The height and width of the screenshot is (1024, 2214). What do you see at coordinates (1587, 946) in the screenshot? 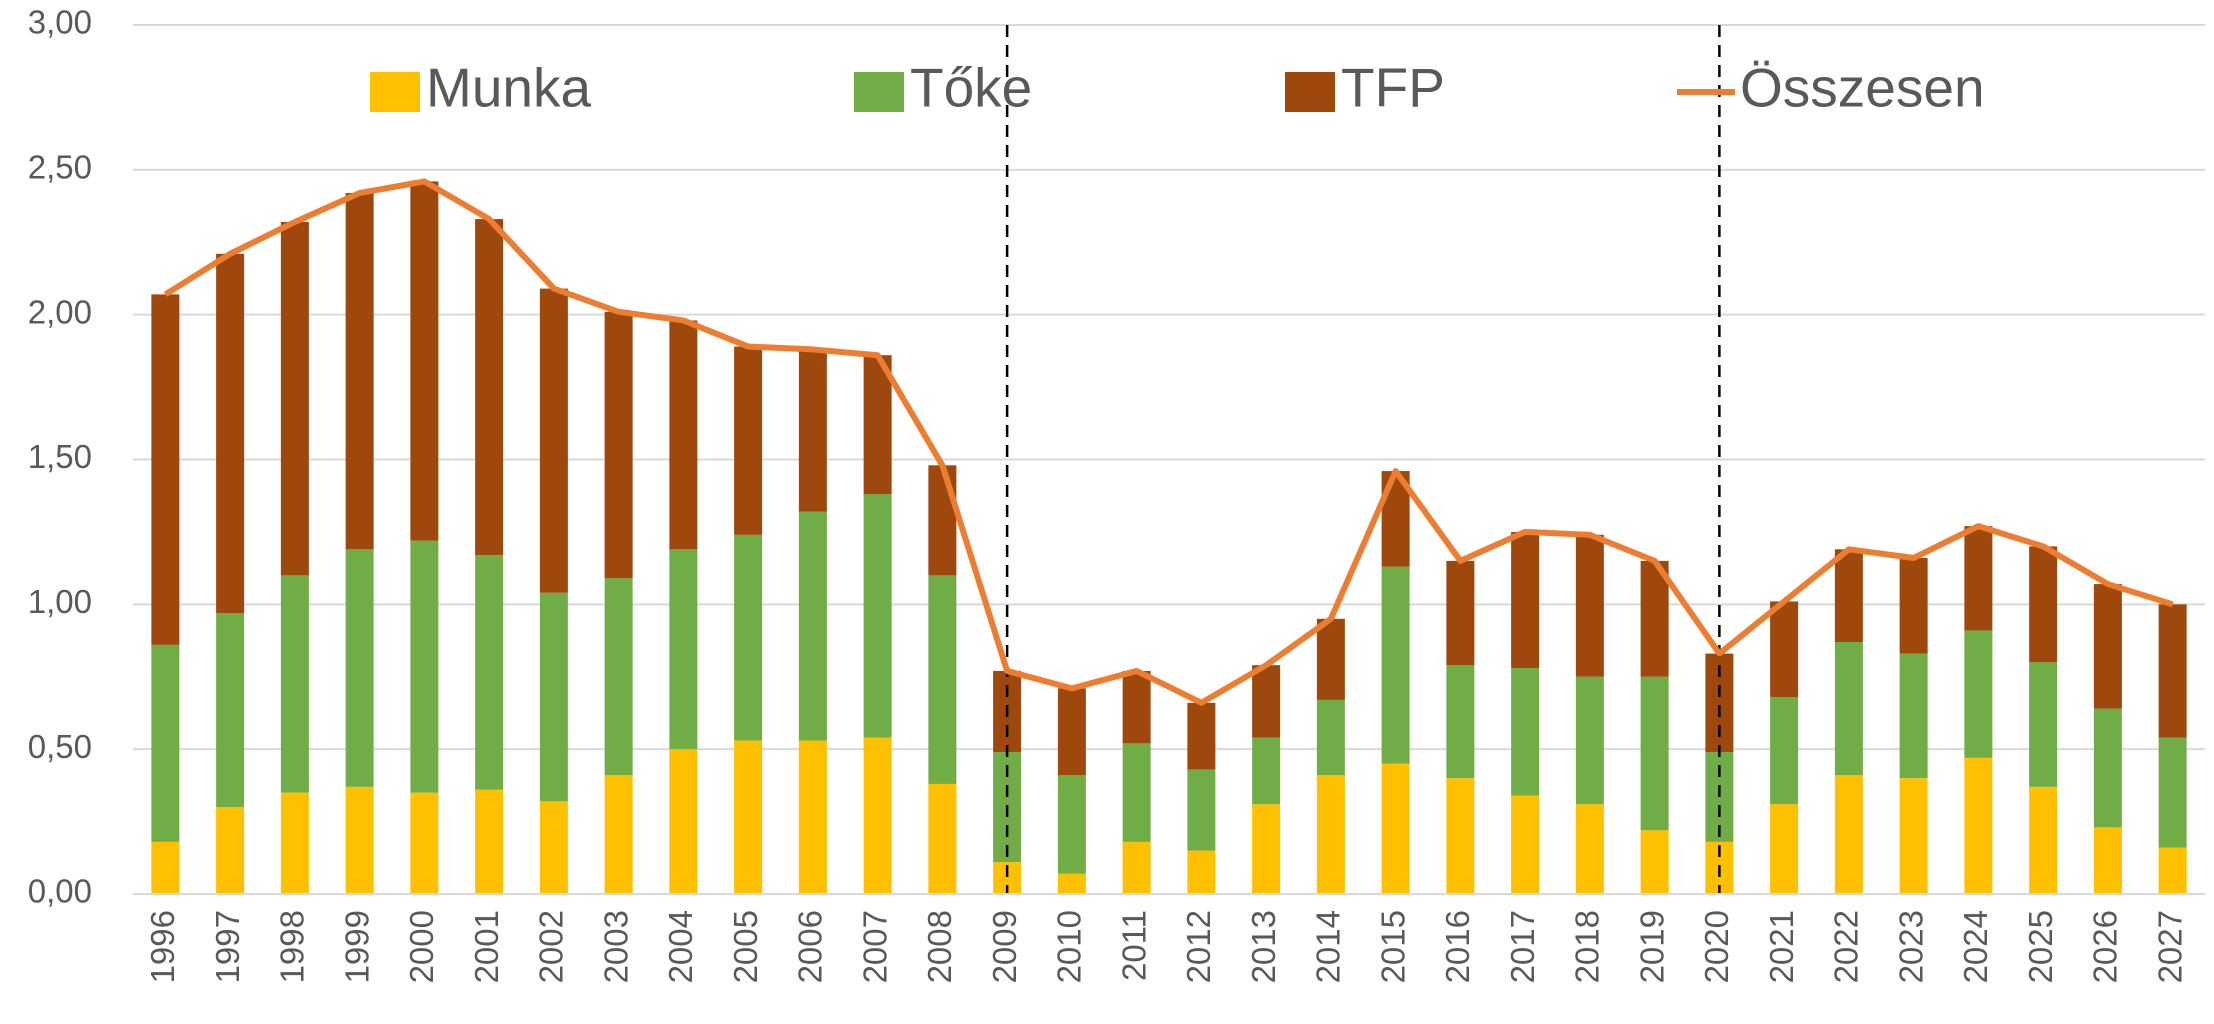
I see `x-tick-label: 2018` at bounding box center [1587, 946].